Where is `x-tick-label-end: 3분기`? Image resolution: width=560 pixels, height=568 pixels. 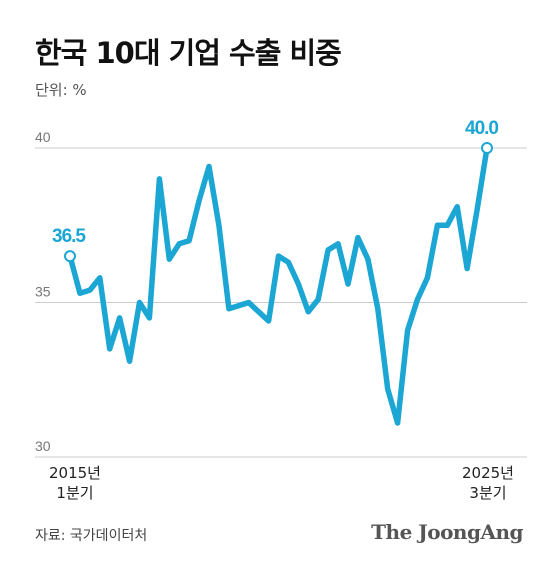 x-tick-label-end: 3분기 is located at coordinates (487, 493).